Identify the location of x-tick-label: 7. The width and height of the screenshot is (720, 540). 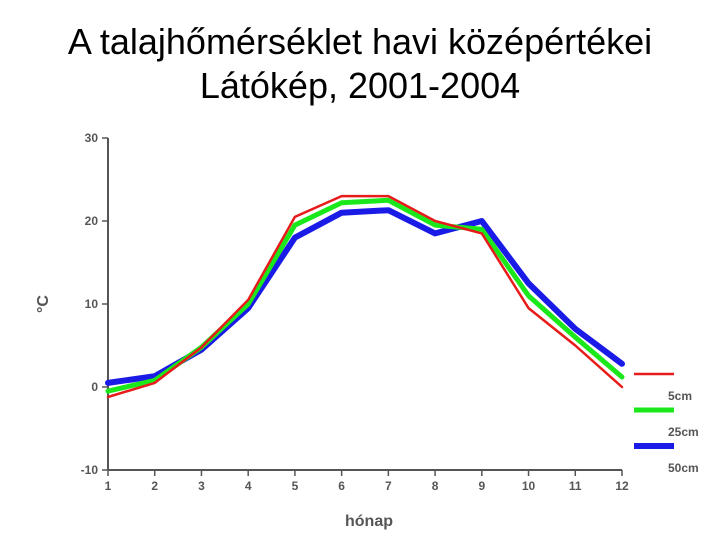
(388, 486).